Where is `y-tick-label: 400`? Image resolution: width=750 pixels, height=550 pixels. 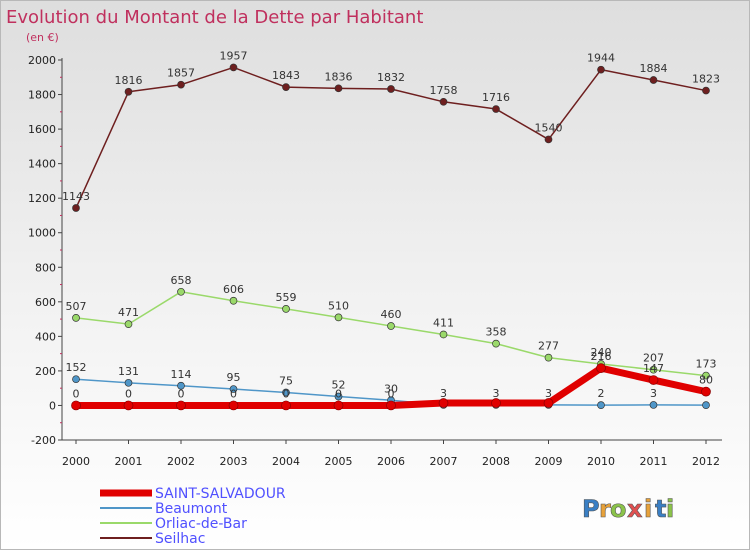 y-tick-label: 400 is located at coordinates (45, 336).